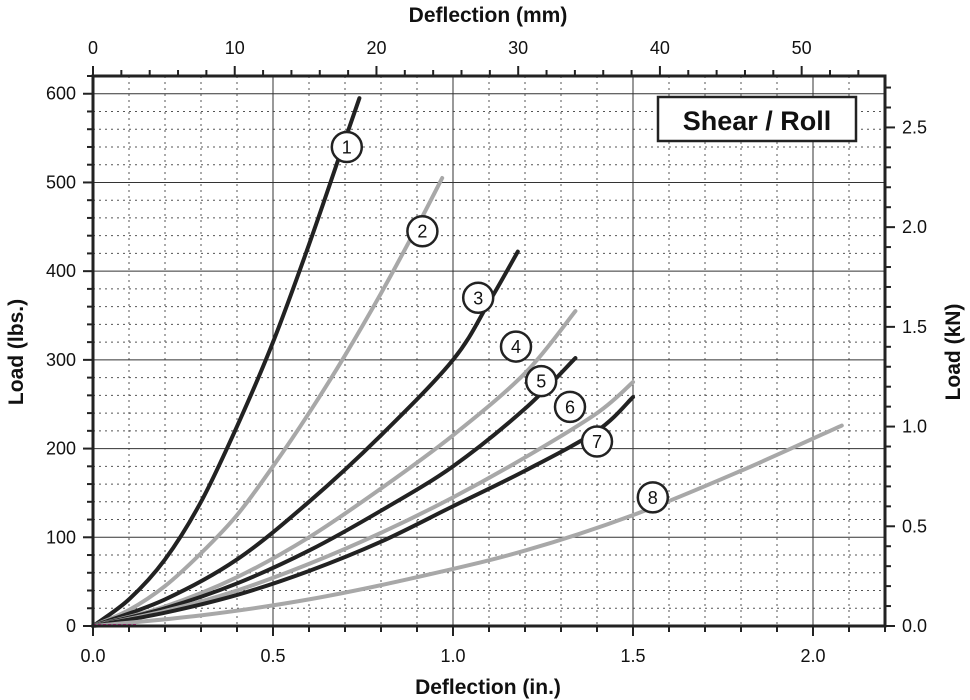 The height and width of the screenshot is (700, 970). Describe the element at coordinates (914, 427) in the screenshot. I see `y-right-tick-label: 1.0` at that location.